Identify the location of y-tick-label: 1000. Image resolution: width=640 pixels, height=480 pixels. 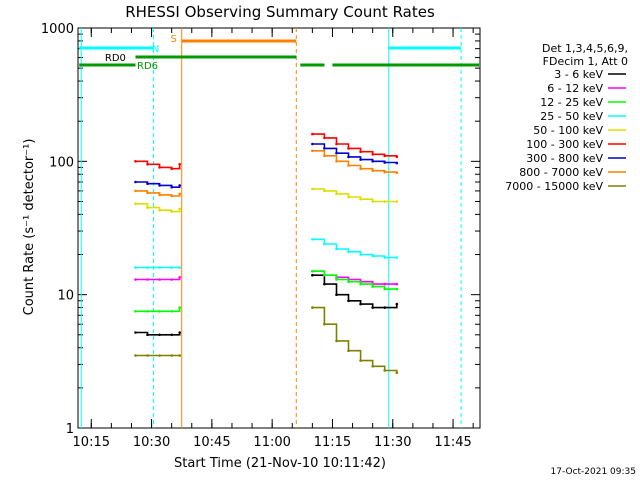
(57, 29).